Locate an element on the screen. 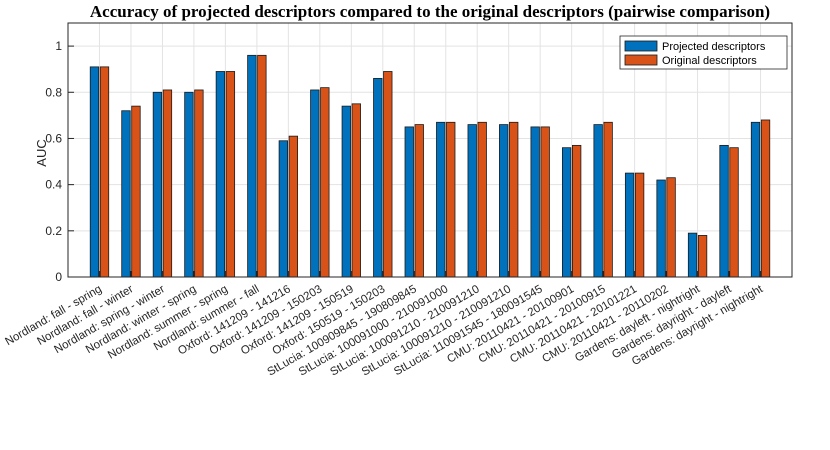 The image size is (830, 450). y-tick-label: 0 is located at coordinates (58, 277).